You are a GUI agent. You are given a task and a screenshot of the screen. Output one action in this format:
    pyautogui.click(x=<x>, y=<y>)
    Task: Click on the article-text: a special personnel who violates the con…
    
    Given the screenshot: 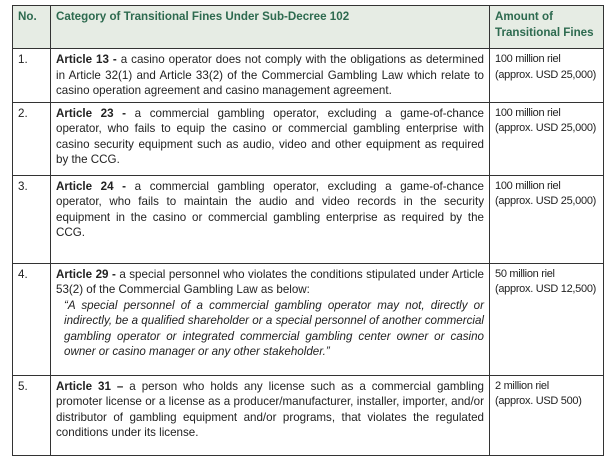 What is the action you would take?
    pyautogui.click(x=270, y=282)
    